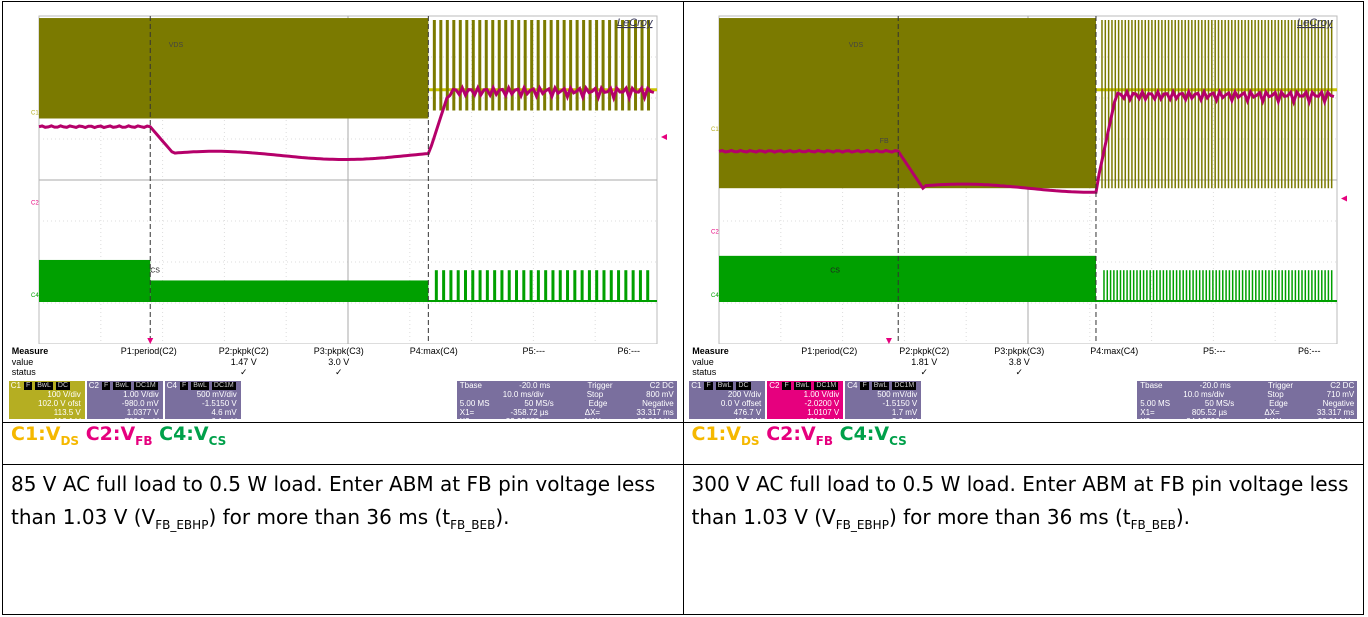  Describe the element at coordinates (897, 394) in the screenshot. I see `channel-setting: 500 mV/div` at that location.